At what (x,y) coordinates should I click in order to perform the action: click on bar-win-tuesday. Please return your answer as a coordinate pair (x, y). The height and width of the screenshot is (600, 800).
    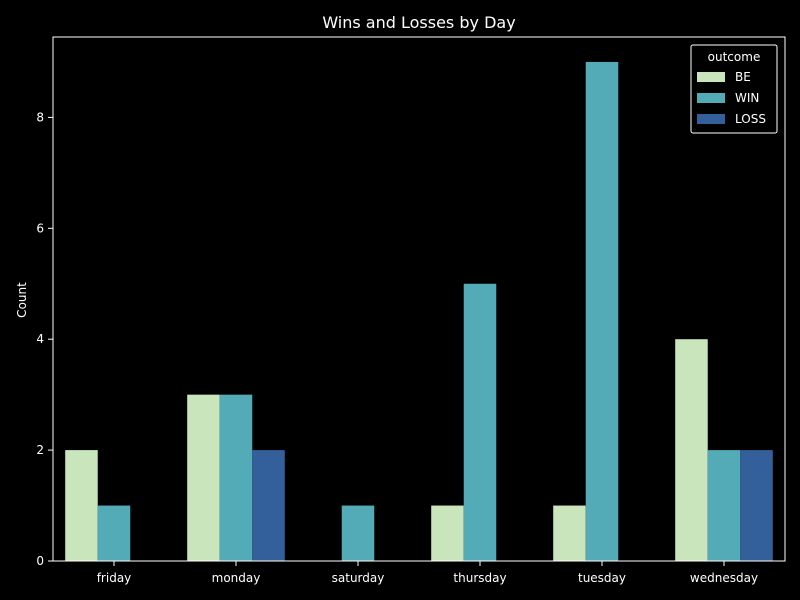
    Looking at the image, I should click on (602, 311).